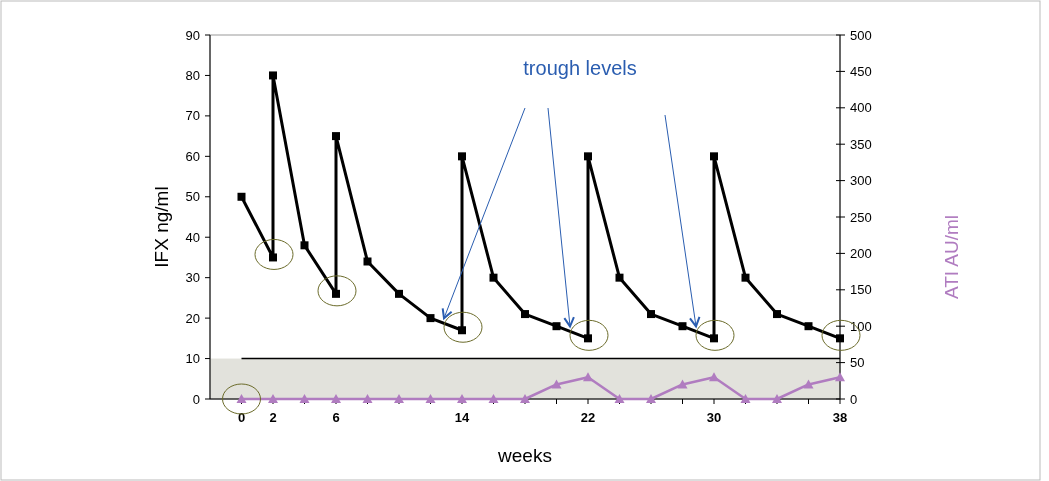  I want to click on x-tick-label: 2, so click(273, 417).